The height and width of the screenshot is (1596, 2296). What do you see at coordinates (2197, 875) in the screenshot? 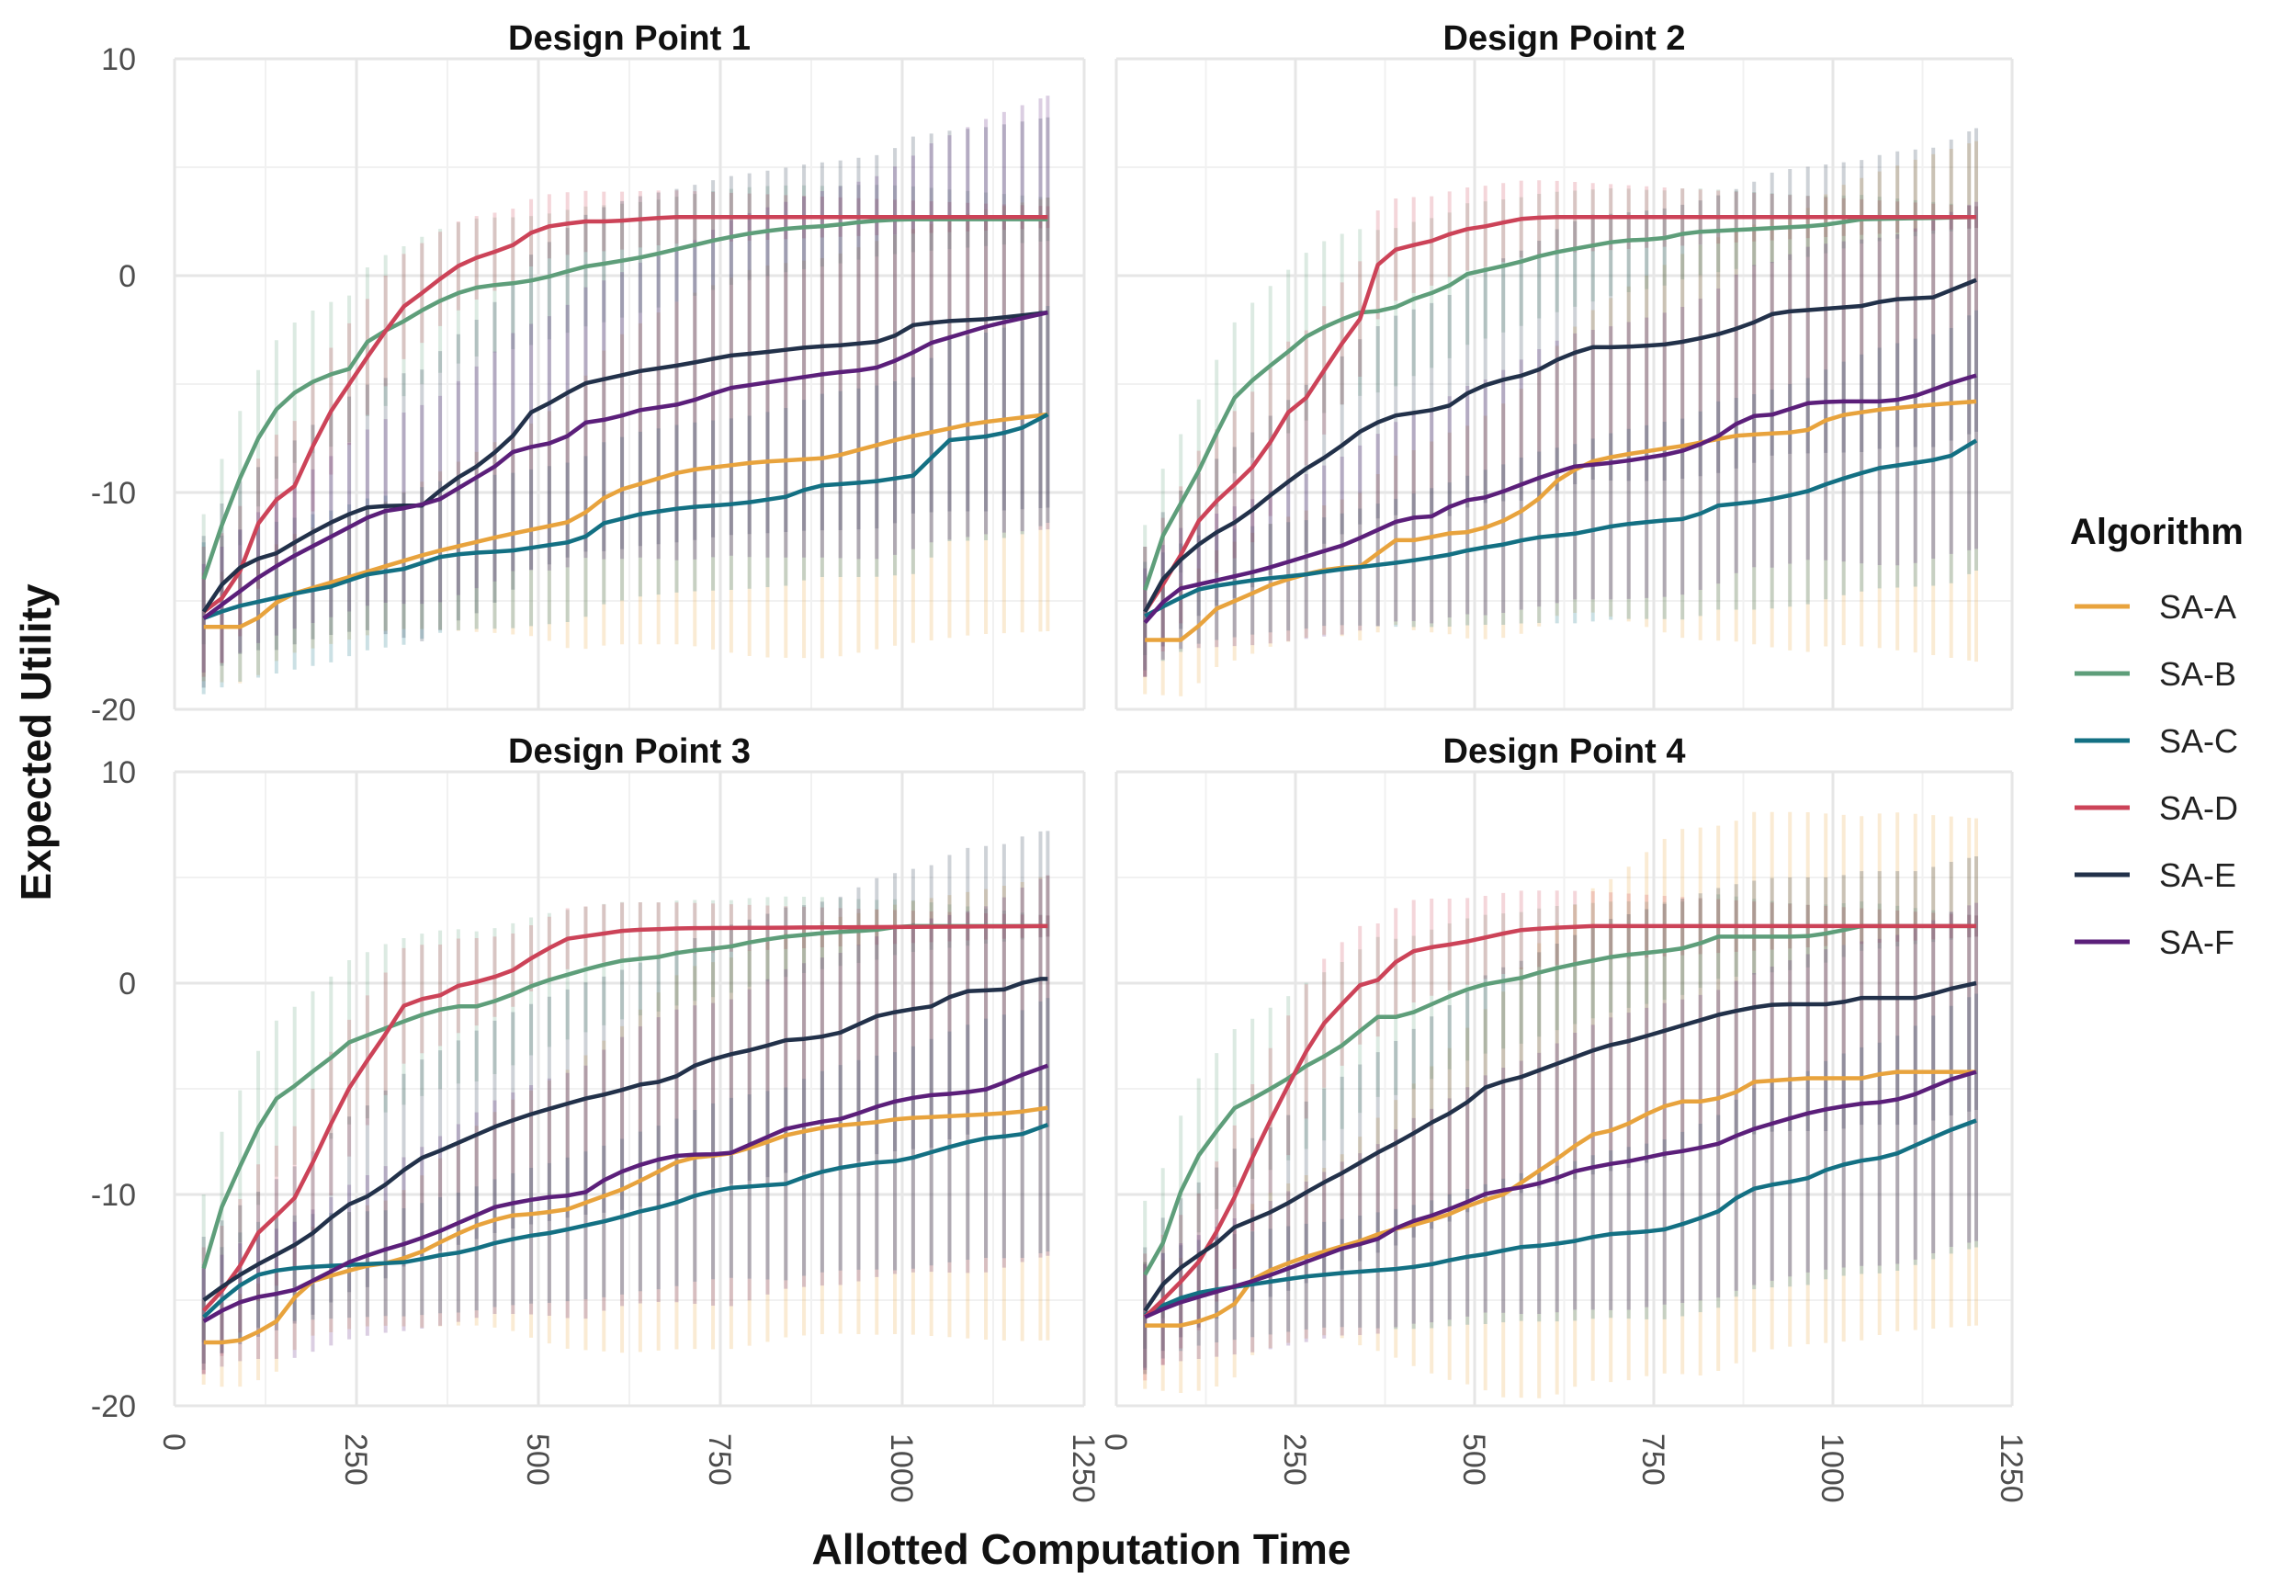
I see `legend-label-sa-e: SA-E` at bounding box center [2197, 875].